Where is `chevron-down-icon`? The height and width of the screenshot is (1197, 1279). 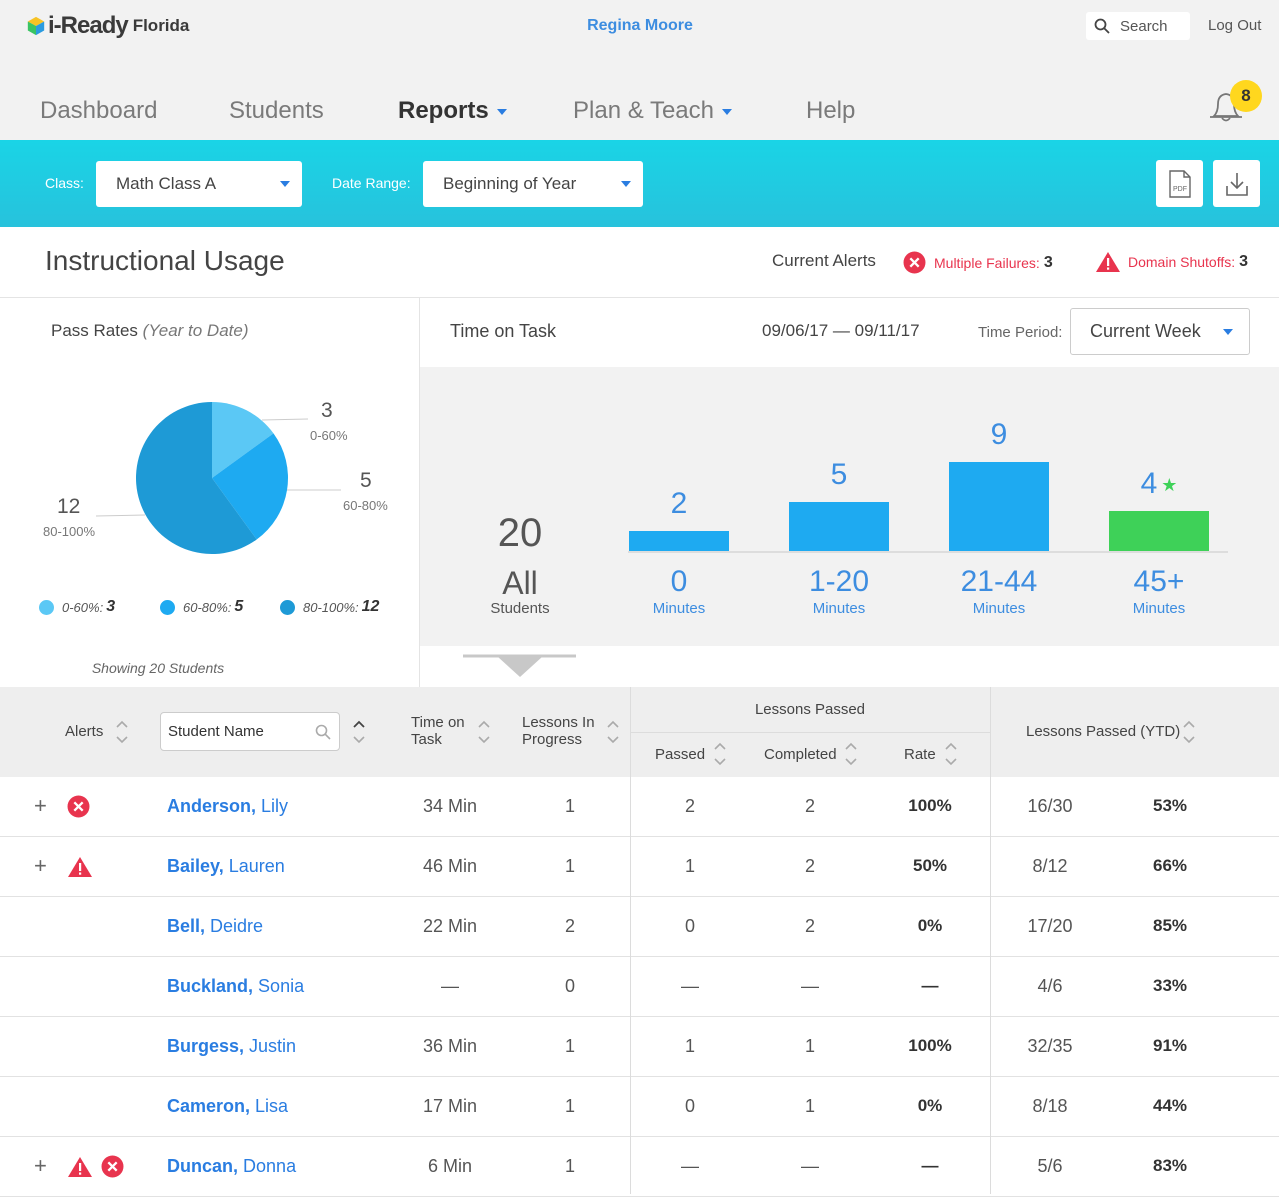
chevron-down-icon is located at coordinates (285, 184).